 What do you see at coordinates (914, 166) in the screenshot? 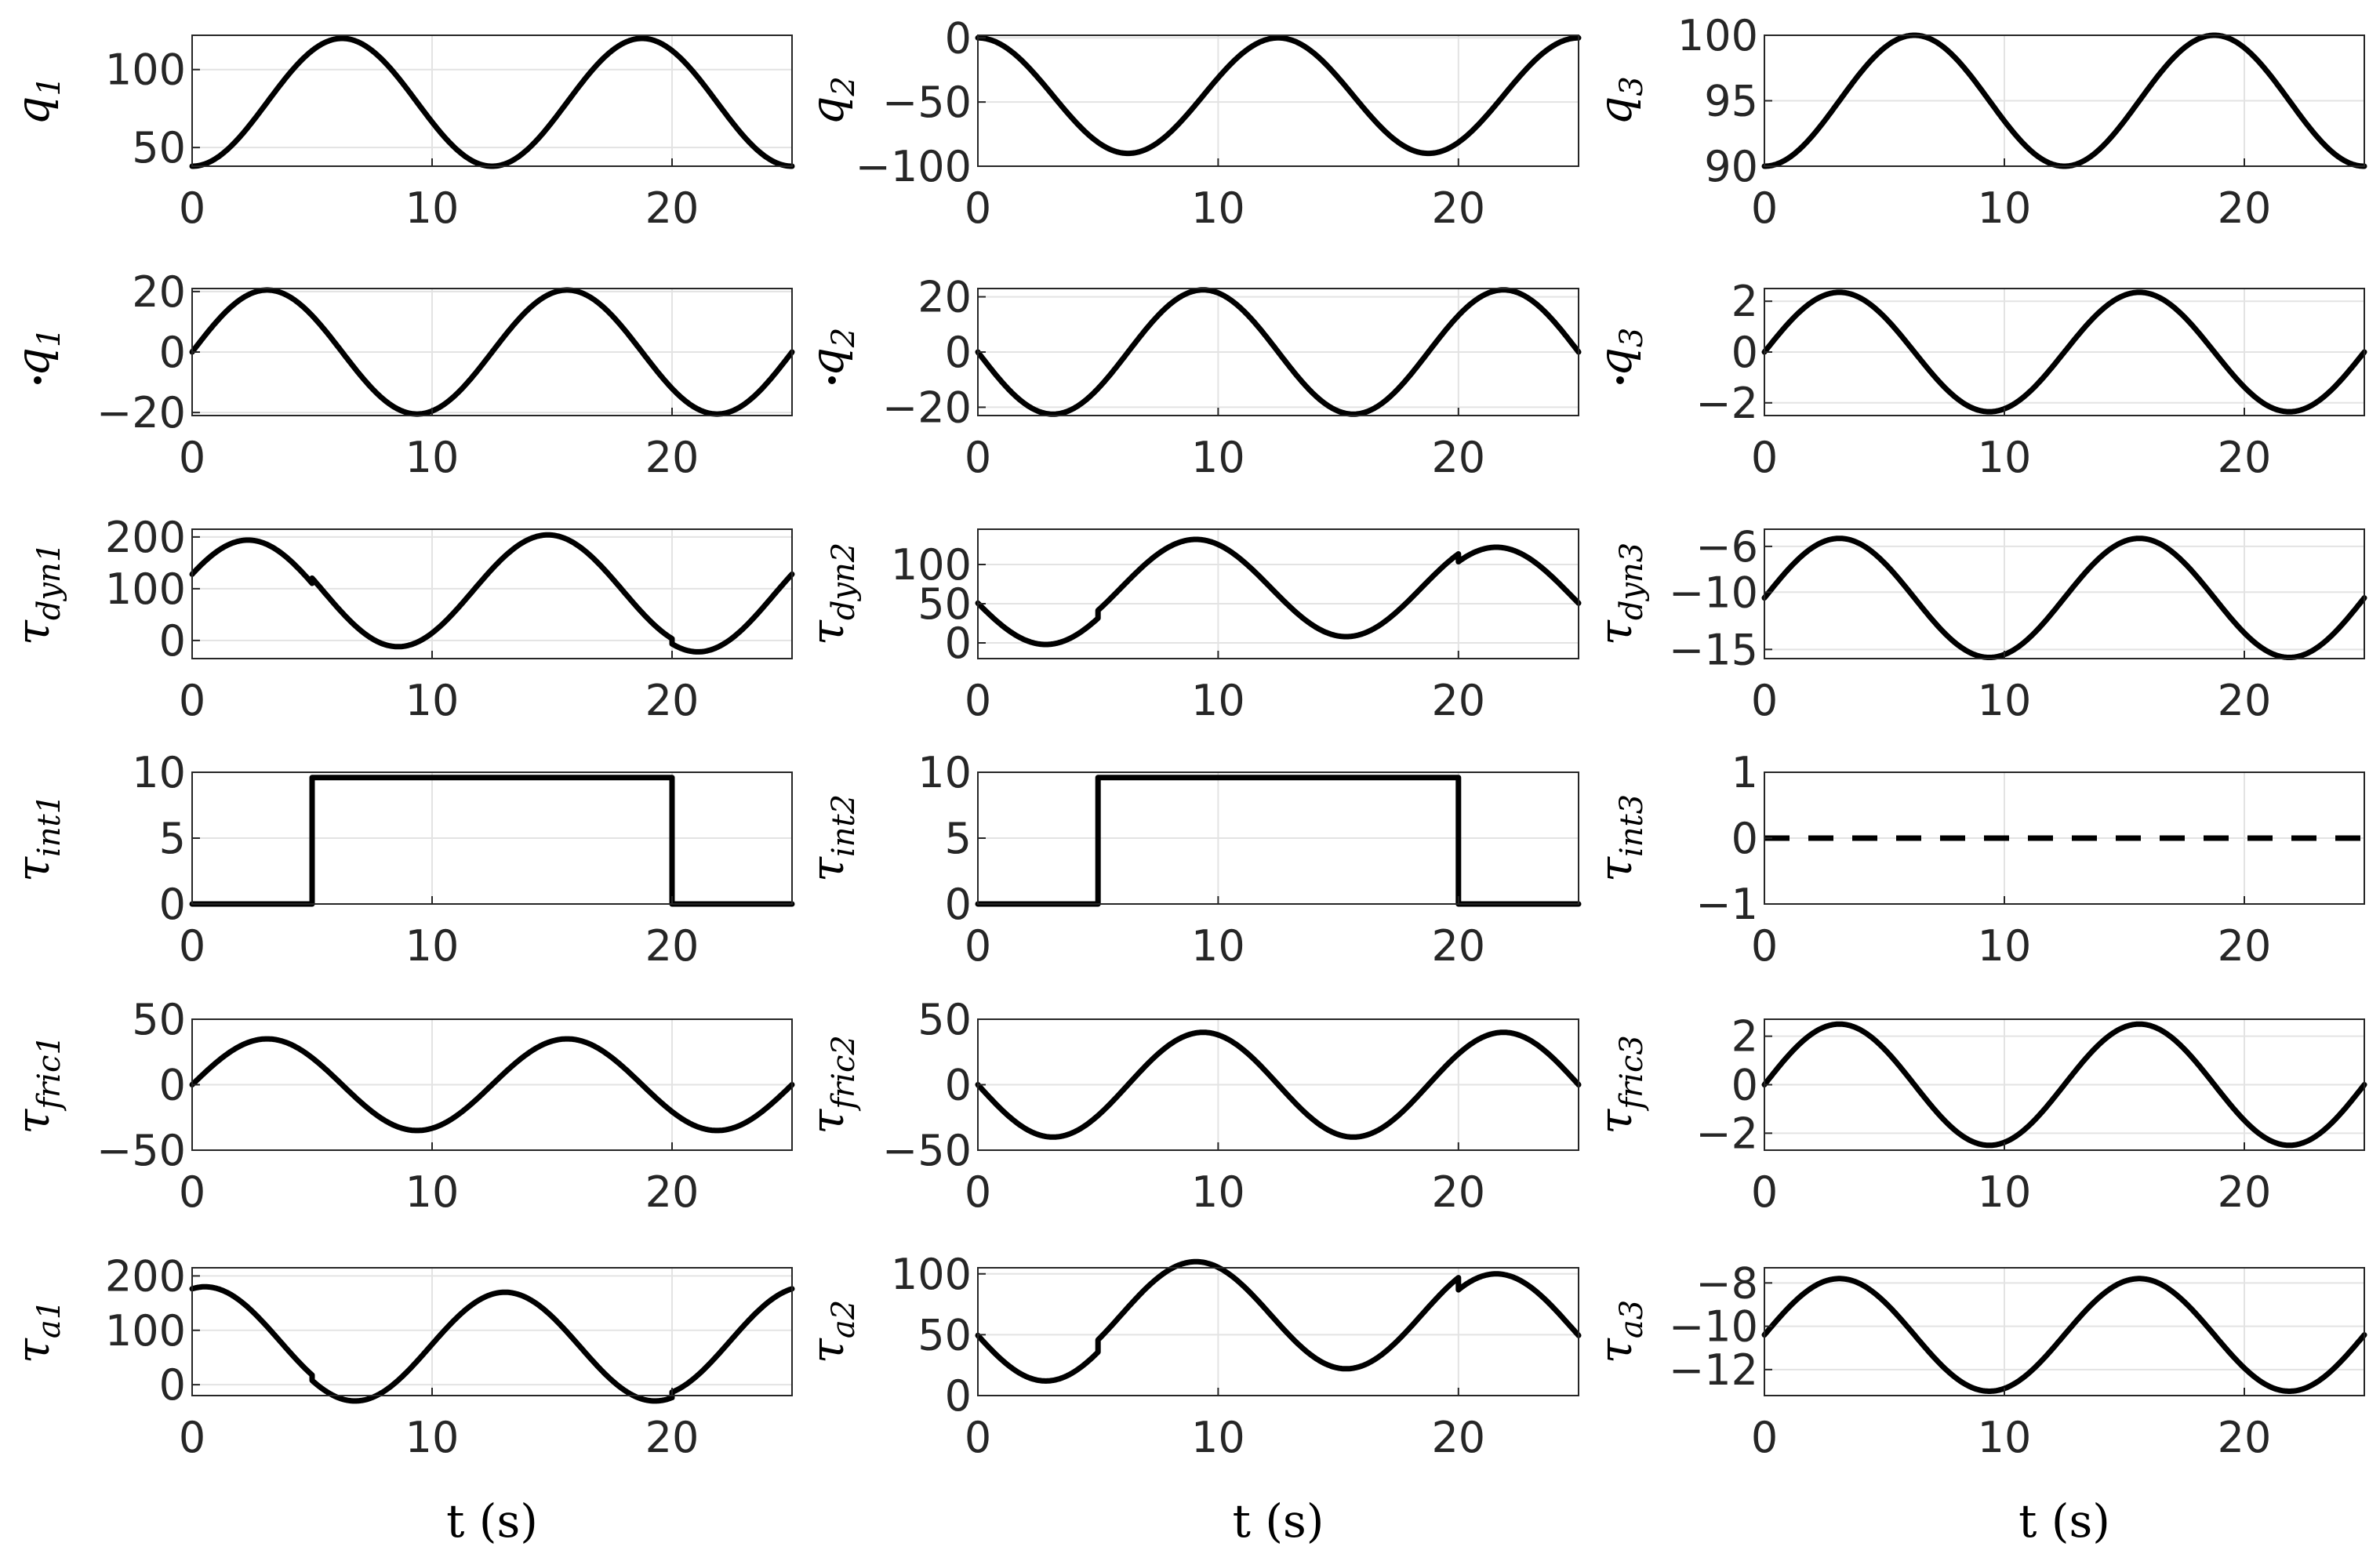
I see `y-tick-label: −100` at bounding box center [914, 166].